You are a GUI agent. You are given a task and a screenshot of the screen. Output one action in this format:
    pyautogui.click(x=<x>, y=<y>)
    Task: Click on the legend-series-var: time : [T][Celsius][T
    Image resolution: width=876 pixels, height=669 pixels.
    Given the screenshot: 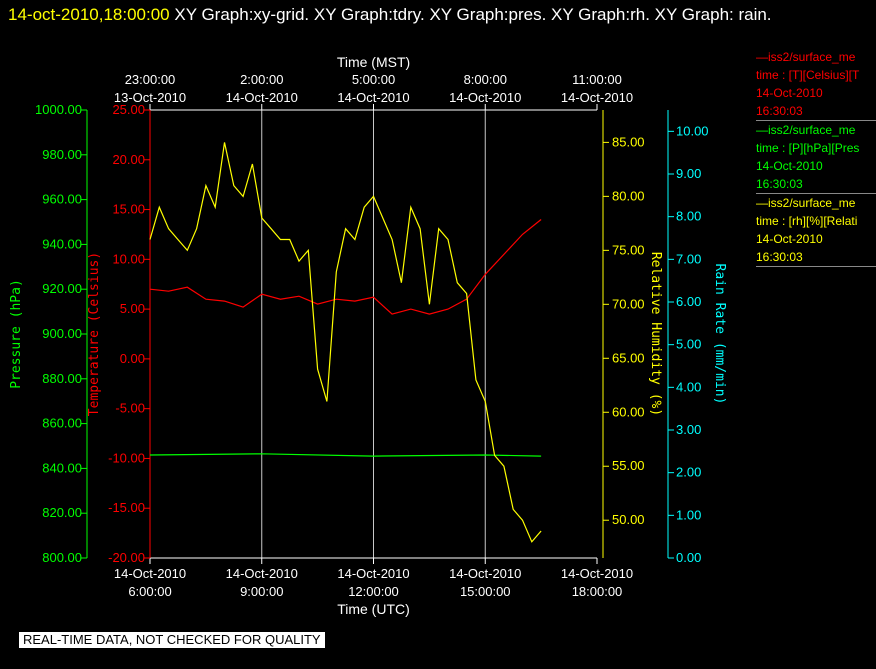 What is the action you would take?
    pyautogui.click(x=808, y=75)
    